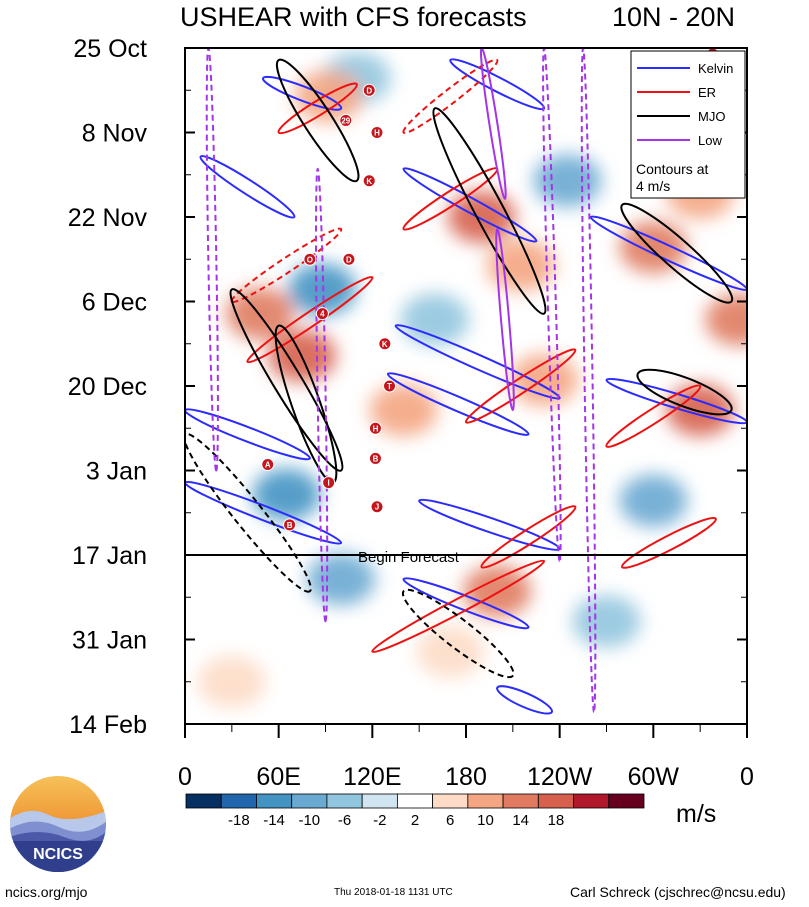 Image resolution: width=809 pixels, height=907 pixels. I want to click on storm-marker: O, so click(310, 259).